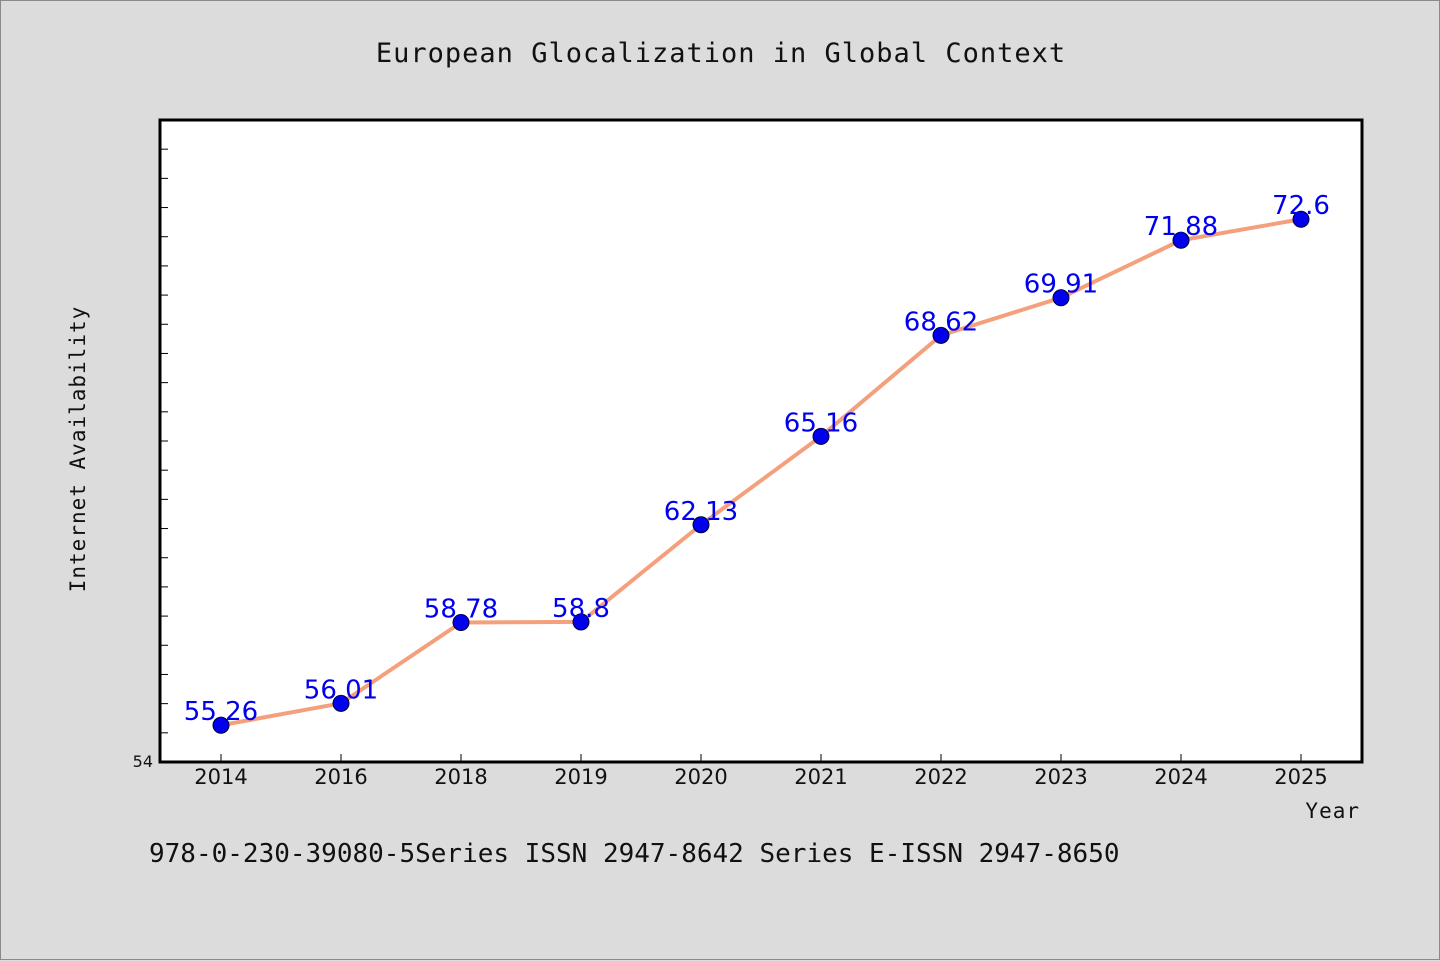 This screenshot has height=961, width=1440. I want to click on data-label: 55.26, so click(221, 712).